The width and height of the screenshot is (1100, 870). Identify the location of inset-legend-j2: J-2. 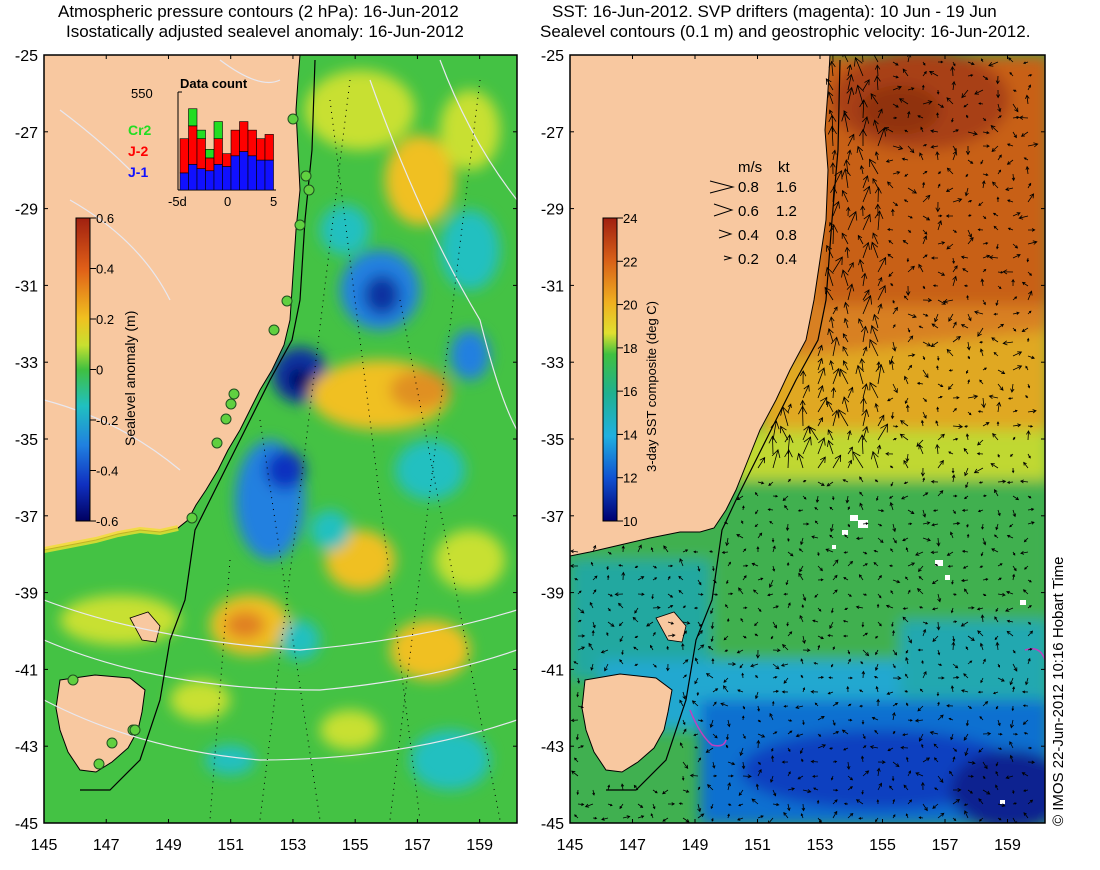
(138, 151).